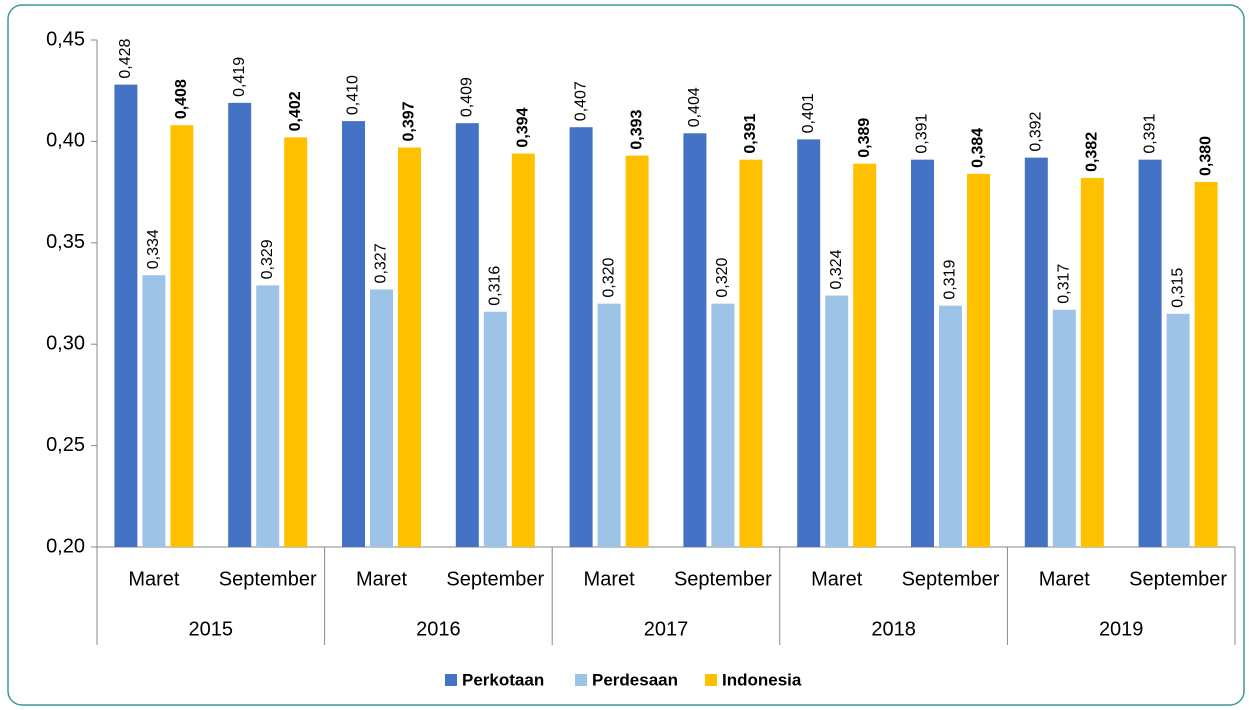 The height and width of the screenshot is (710, 1249). What do you see at coordinates (65, 141) in the screenshot?
I see `y-tick-label: 0,40` at bounding box center [65, 141].